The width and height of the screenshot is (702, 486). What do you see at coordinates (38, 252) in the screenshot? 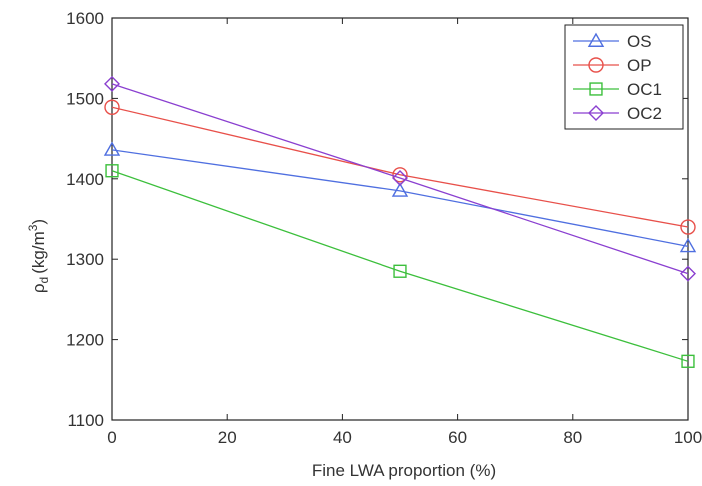
I see `y-axis-label-unit: (kg/m` at bounding box center [38, 252].